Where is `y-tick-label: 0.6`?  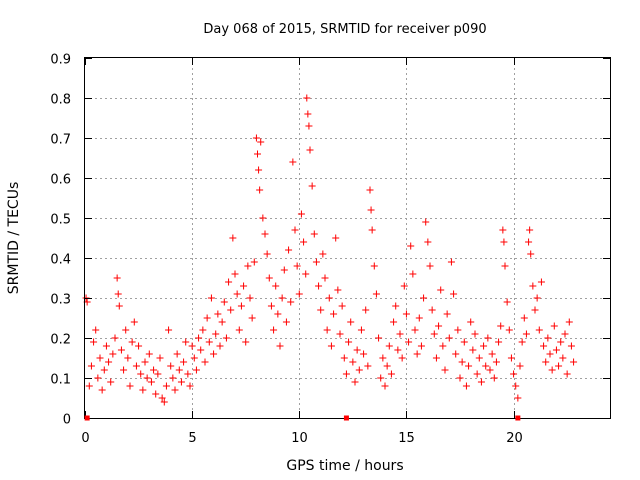
y-tick-label: 0.6 is located at coordinates (60, 180).